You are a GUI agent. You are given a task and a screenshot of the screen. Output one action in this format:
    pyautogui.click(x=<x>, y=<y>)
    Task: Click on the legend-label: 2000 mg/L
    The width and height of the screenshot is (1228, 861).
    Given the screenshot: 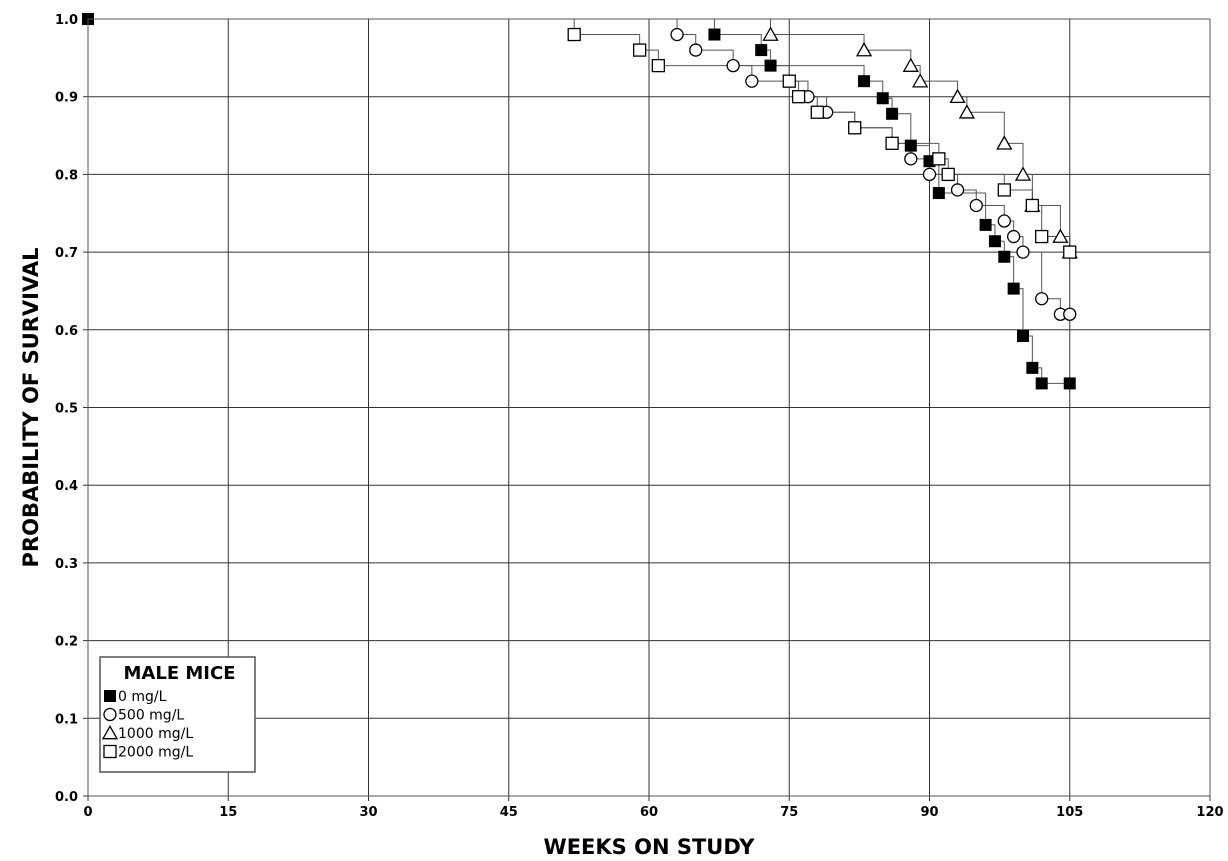 What is the action you would take?
    pyautogui.click(x=155, y=753)
    